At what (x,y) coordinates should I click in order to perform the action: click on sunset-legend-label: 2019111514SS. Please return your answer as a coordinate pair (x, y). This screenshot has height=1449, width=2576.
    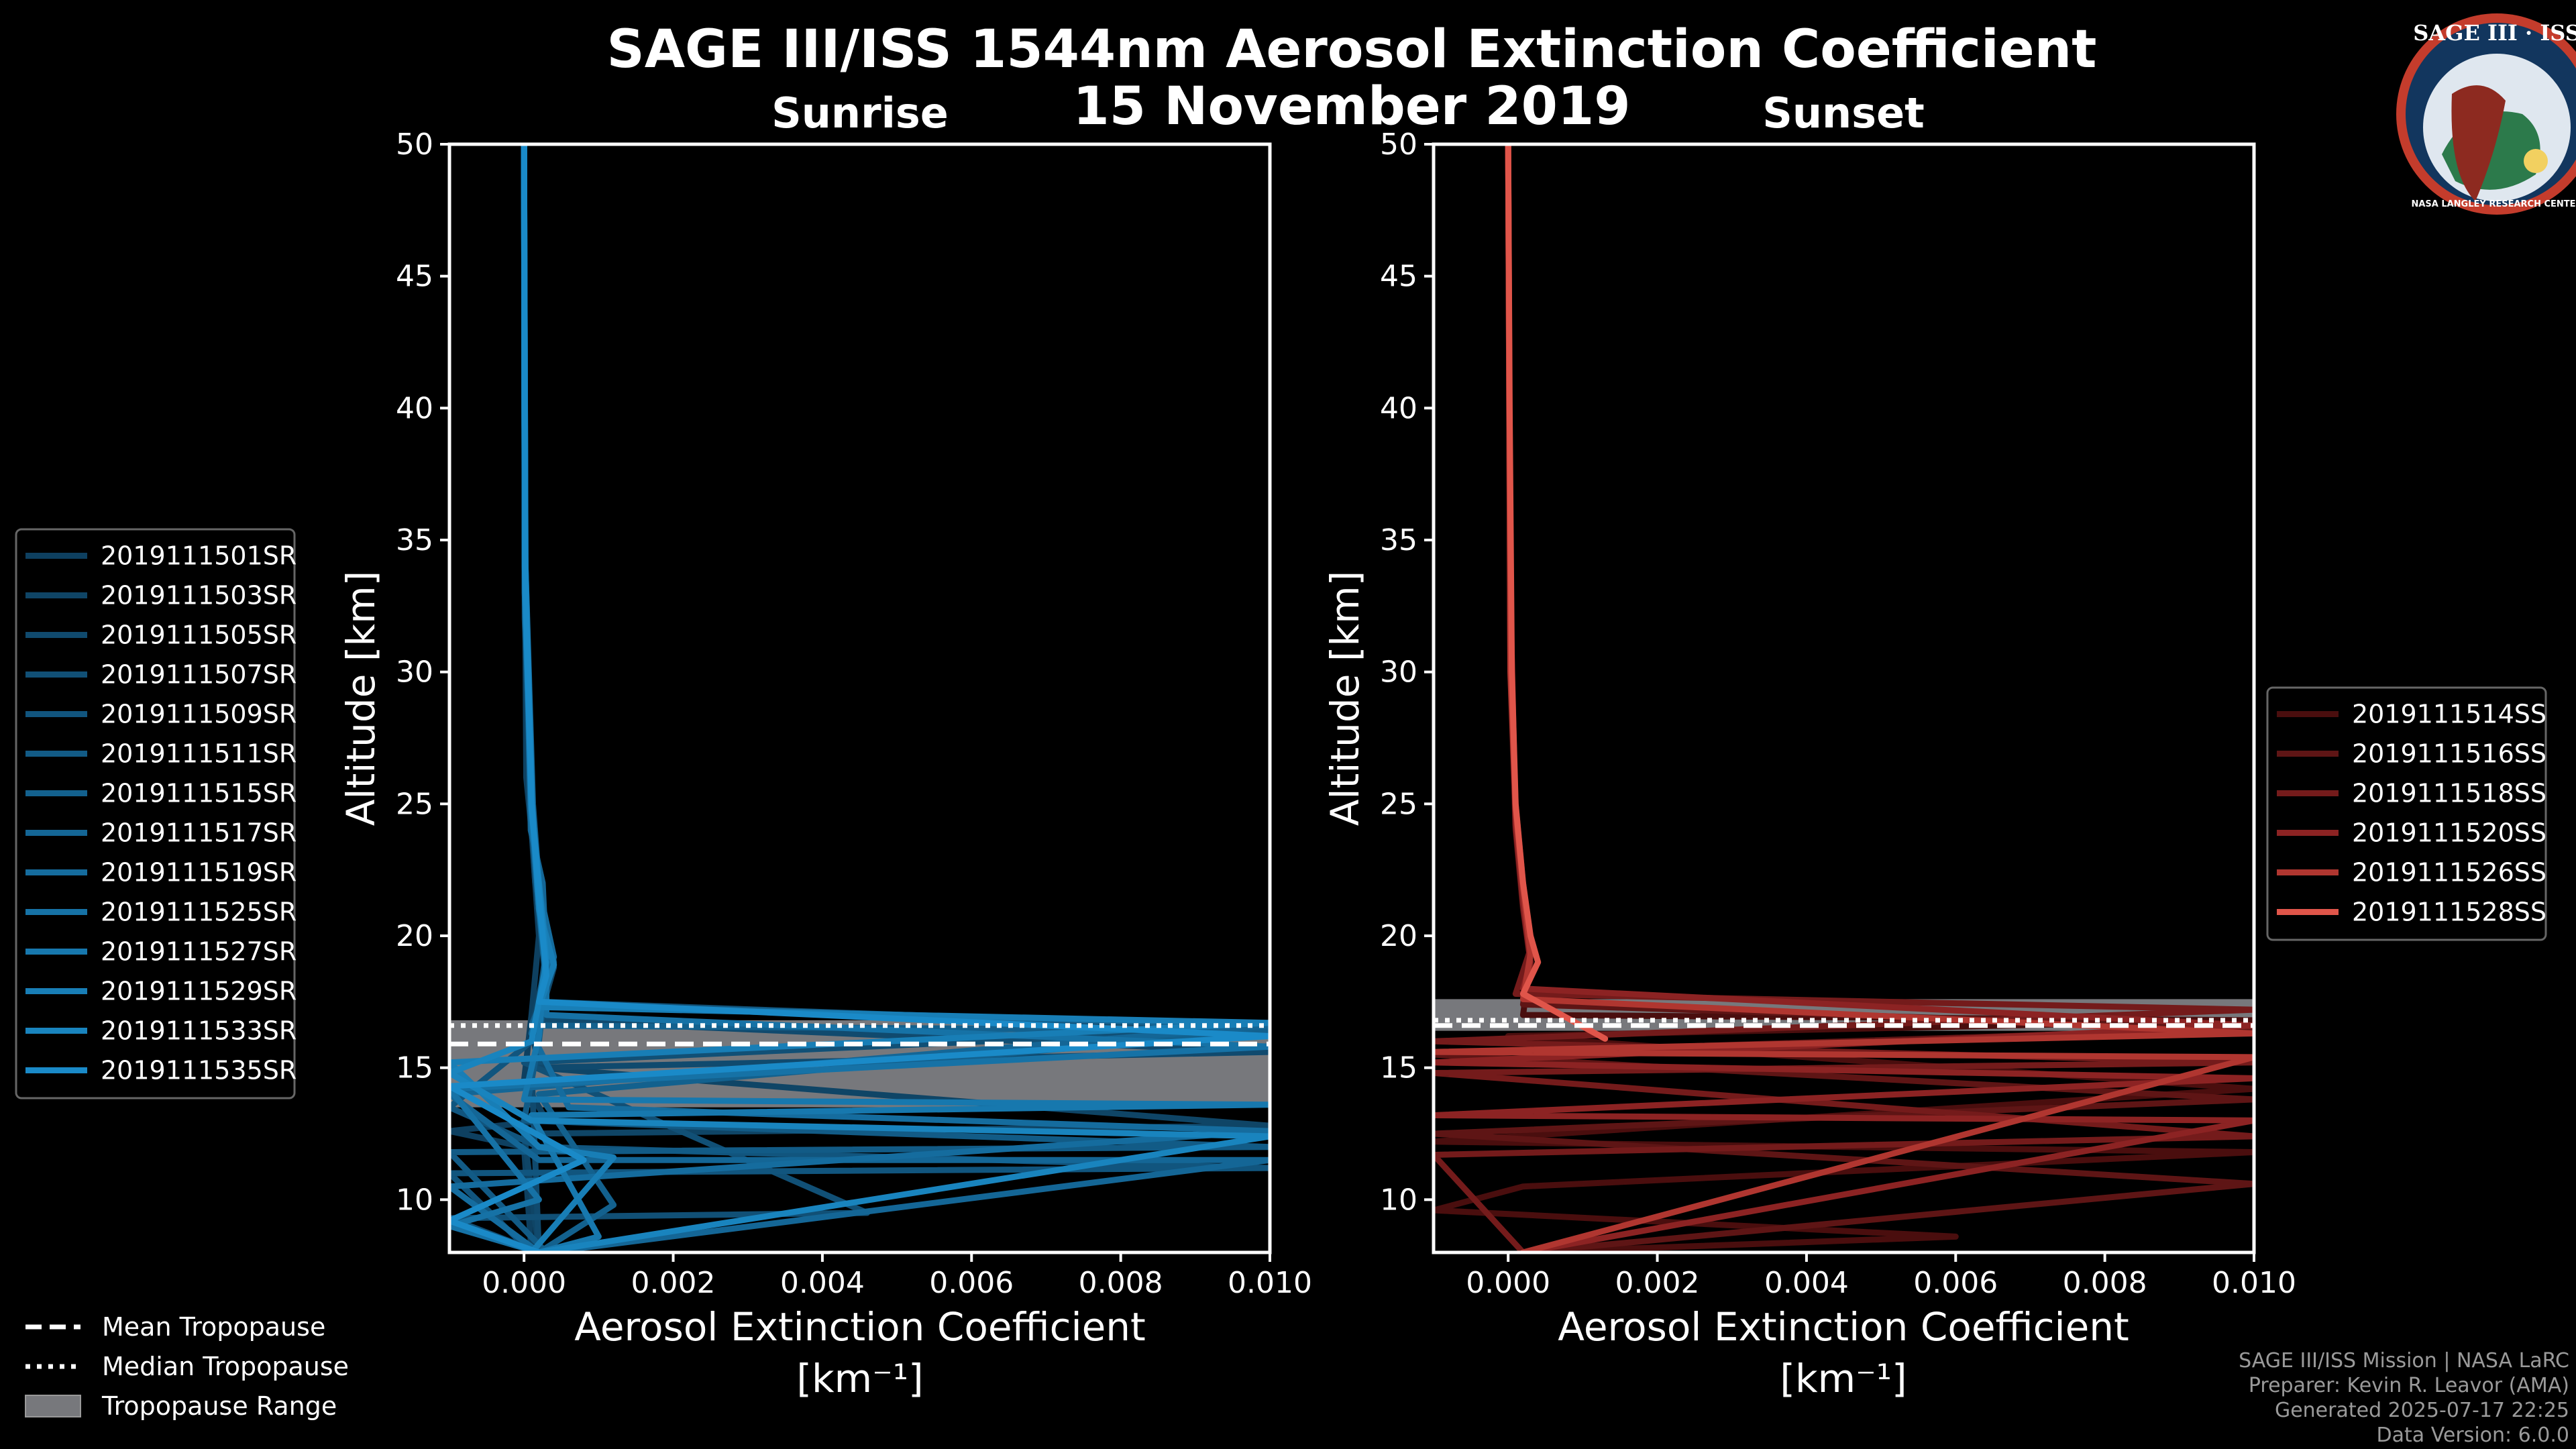
    Looking at the image, I should click on (2449, 714).